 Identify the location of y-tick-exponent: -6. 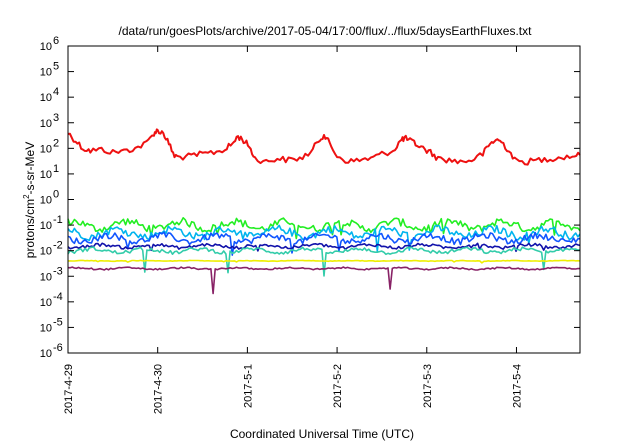
(58, 348).